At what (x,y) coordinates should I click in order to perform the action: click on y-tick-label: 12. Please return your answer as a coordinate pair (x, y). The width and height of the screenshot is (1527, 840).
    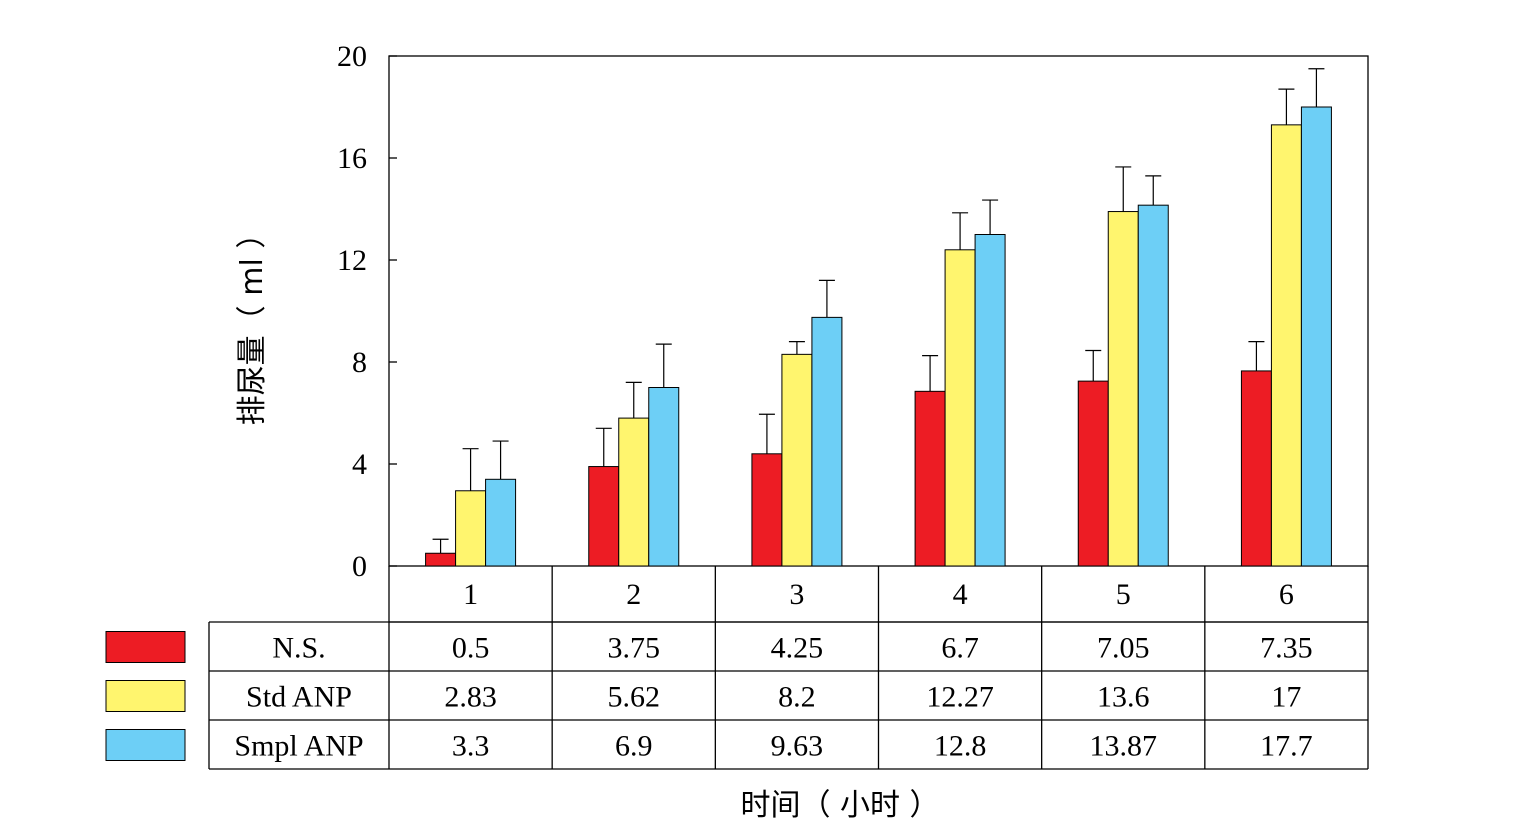
    Looking at the image, I should click on (352, 260).